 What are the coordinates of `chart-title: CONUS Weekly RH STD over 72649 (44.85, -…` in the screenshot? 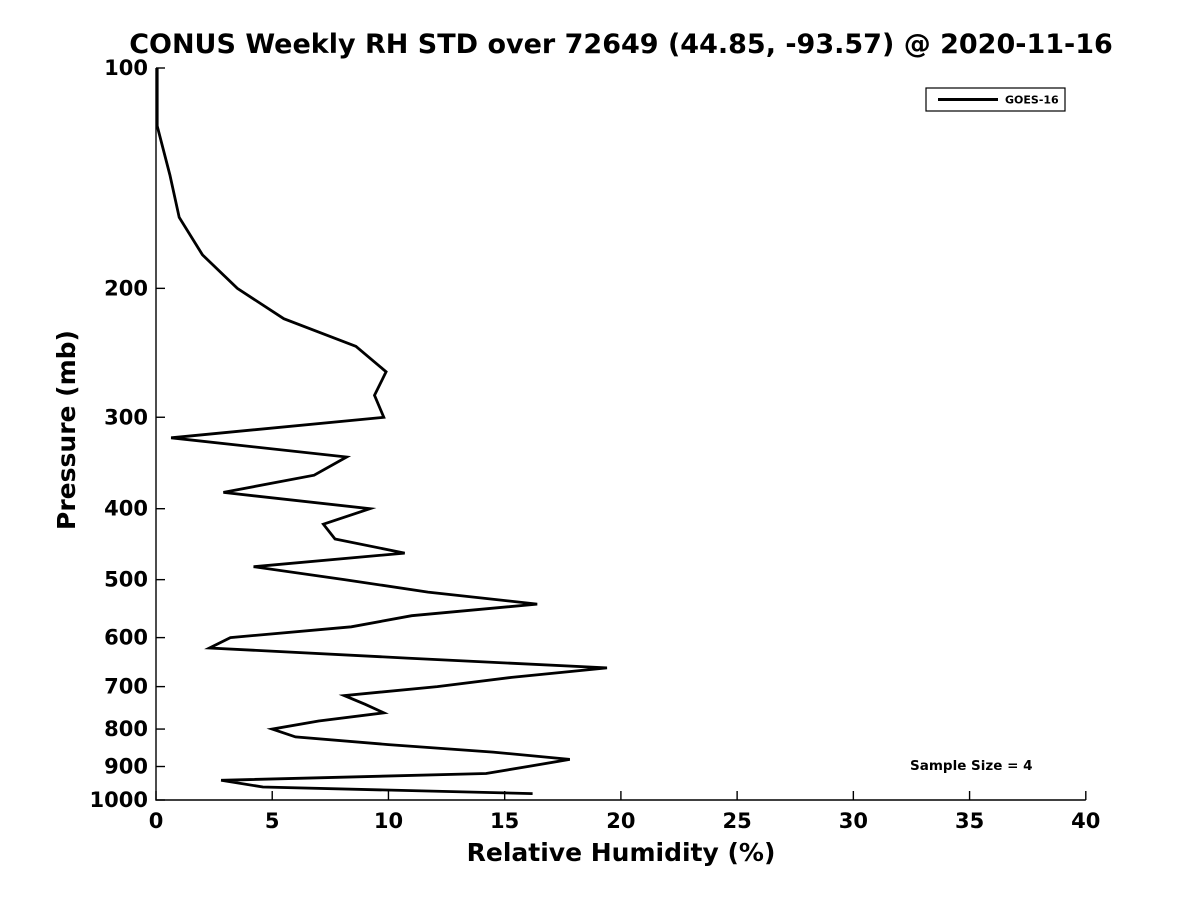 It's located at (621, 44).